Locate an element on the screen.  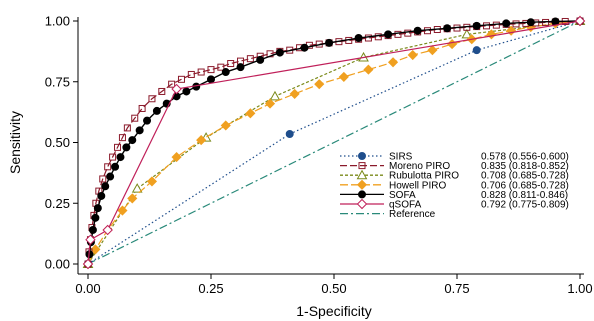
y-tick-label: 0.50 is located at coordinates (57, 142).